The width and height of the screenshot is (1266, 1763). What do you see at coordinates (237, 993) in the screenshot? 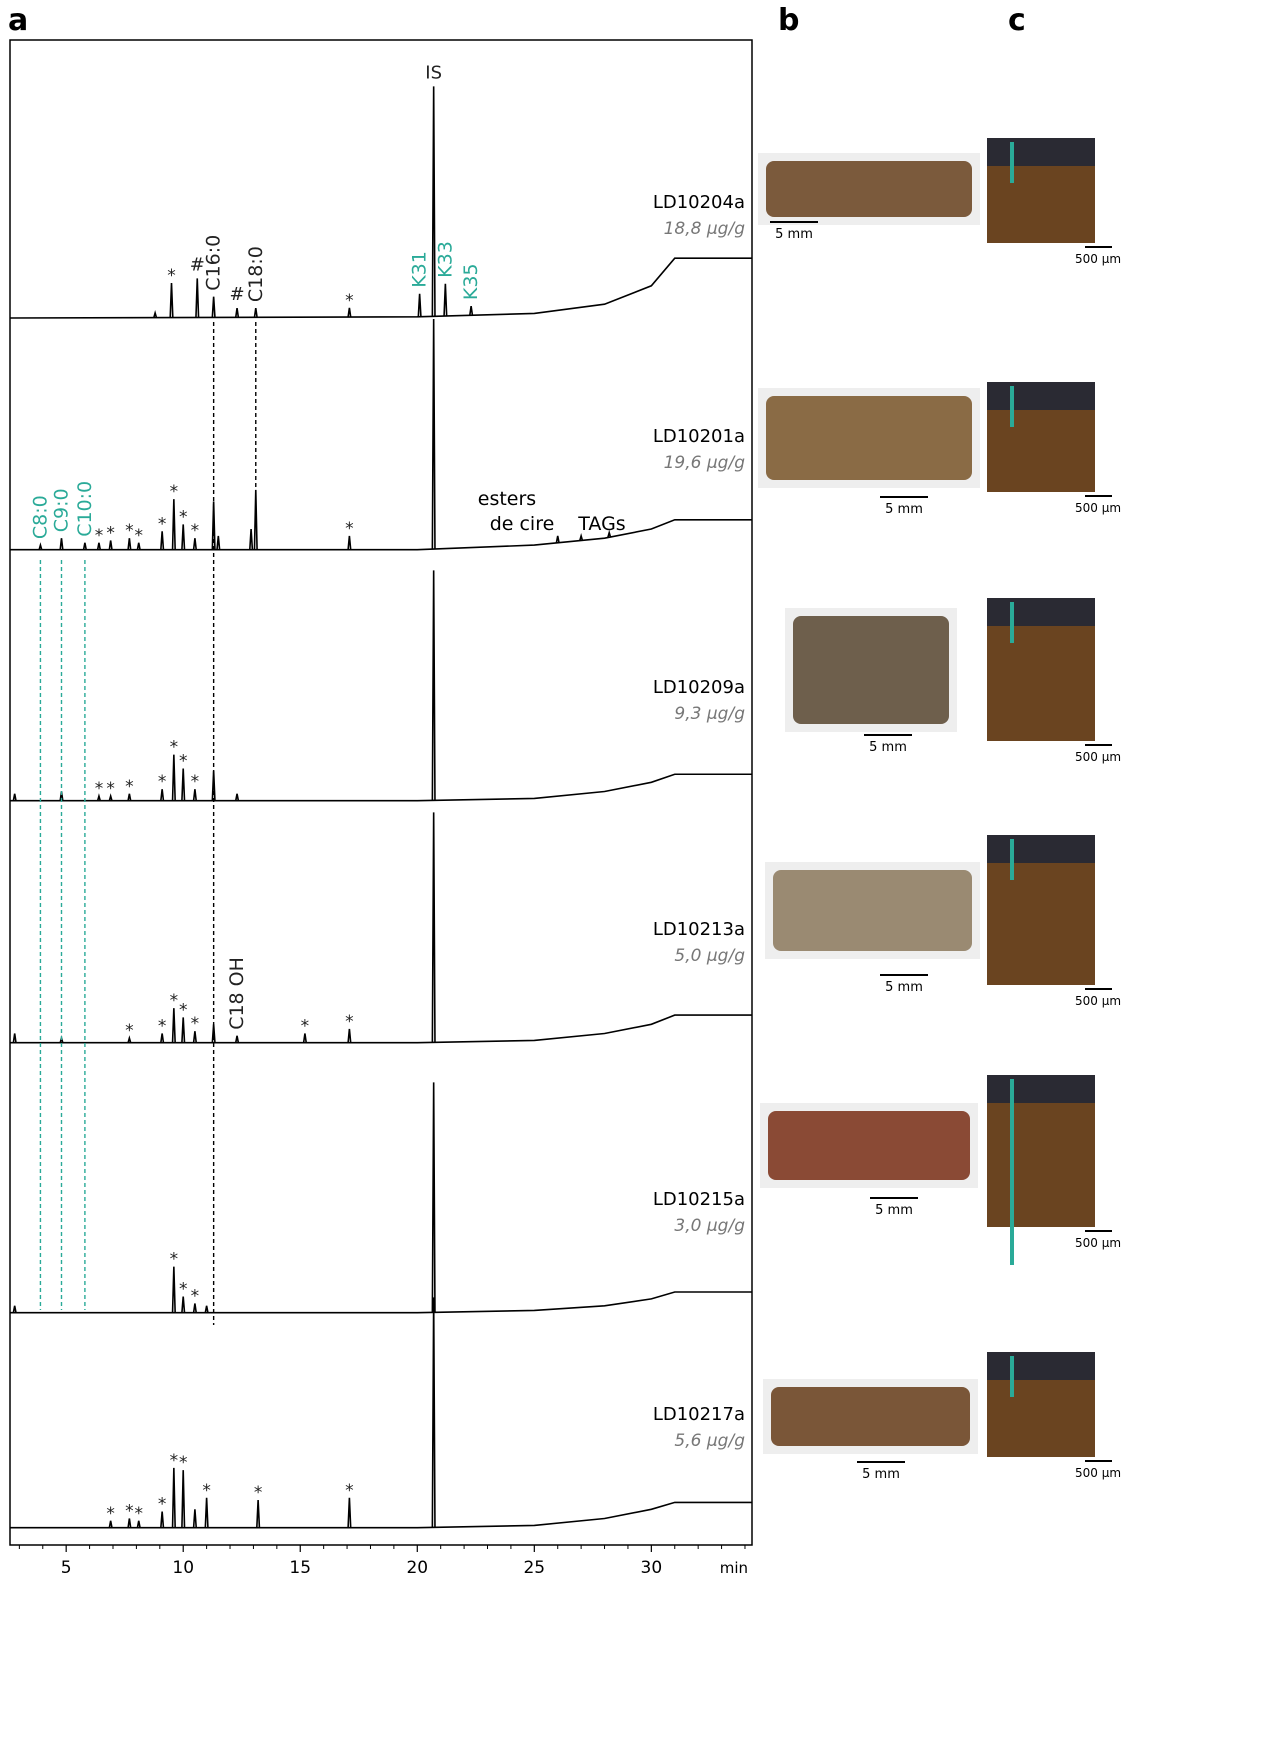
I see `peak-label: C18 OH` at bounding box center [237, 993].